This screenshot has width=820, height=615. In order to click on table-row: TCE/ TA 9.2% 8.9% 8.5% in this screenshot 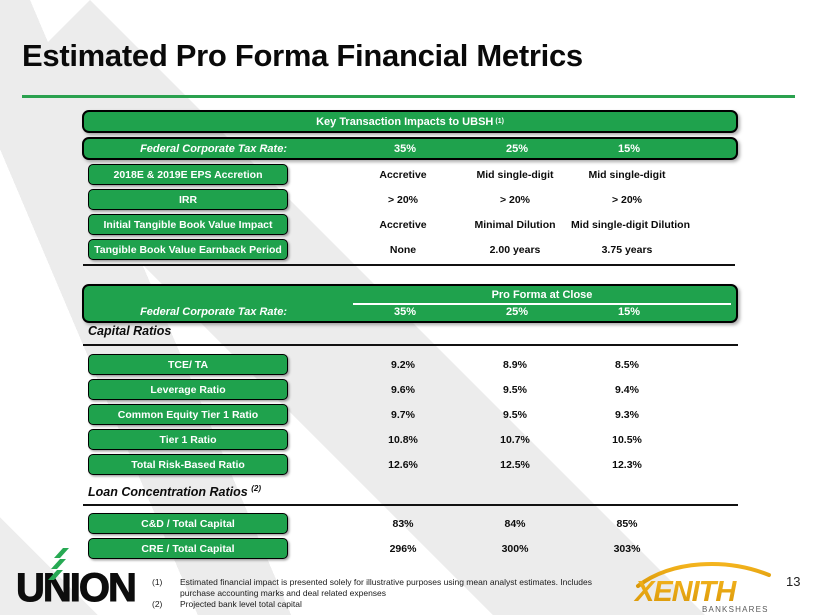, I will do `click(410, 364)`.